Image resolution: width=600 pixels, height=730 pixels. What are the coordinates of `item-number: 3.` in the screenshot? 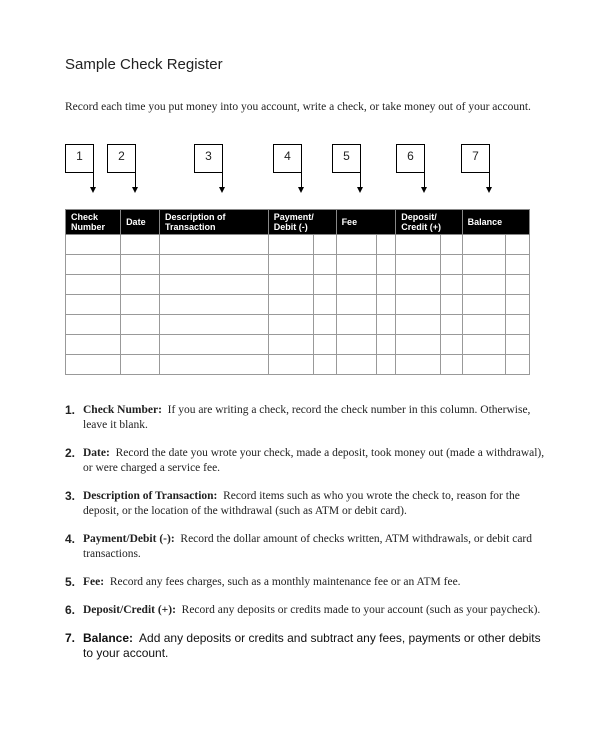 It's located at (70, 496).